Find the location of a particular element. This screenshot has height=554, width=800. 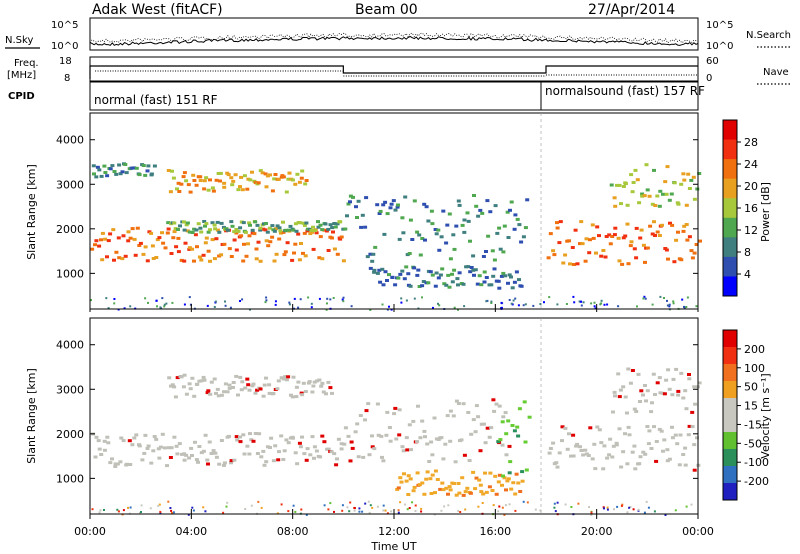

nave-label: Nave is located at coordinates (776, 72).